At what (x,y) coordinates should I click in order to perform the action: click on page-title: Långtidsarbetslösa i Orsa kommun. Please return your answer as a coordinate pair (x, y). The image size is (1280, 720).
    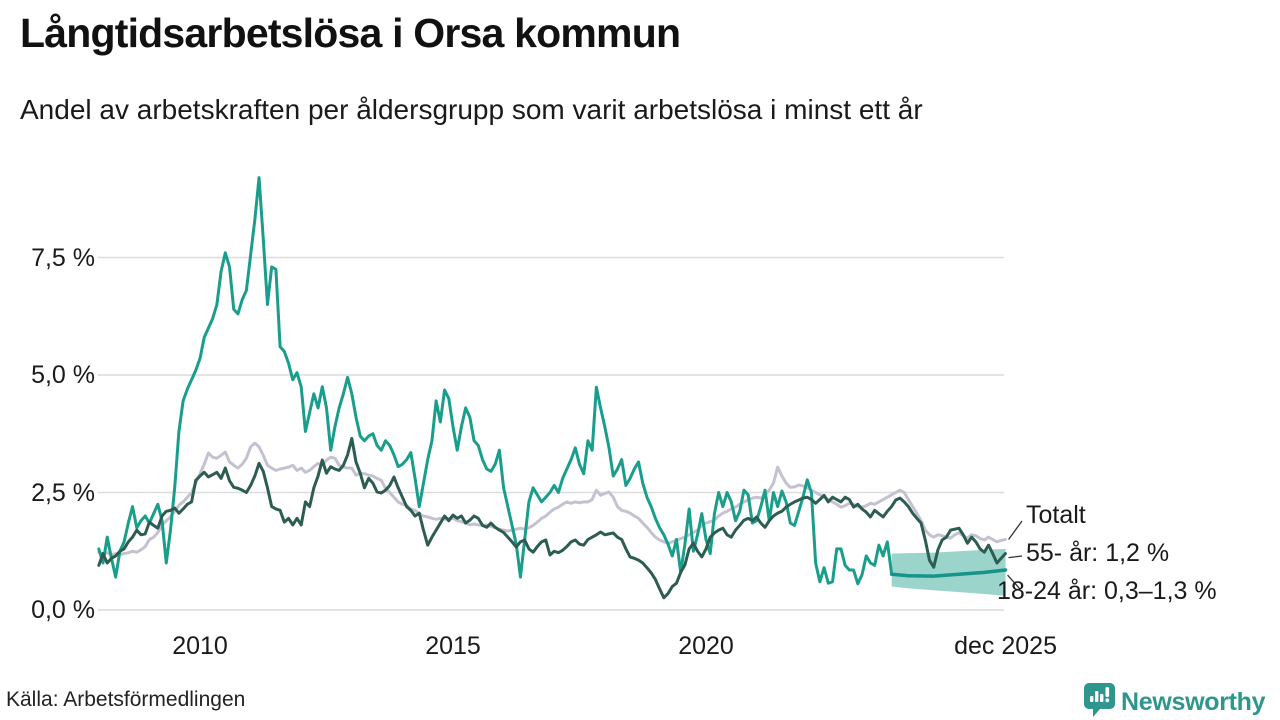
    Looking at the image, I should click on (350, 33).